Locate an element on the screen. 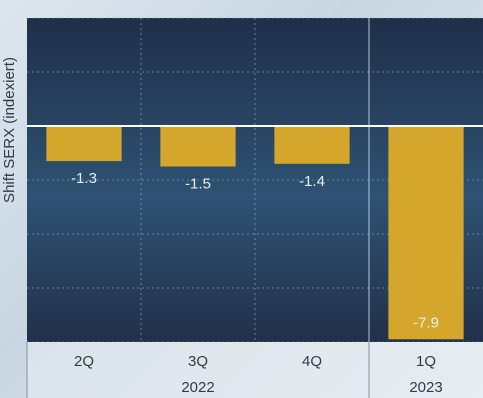  x-tick-label: 1Q is located at coordinates (426, 361).